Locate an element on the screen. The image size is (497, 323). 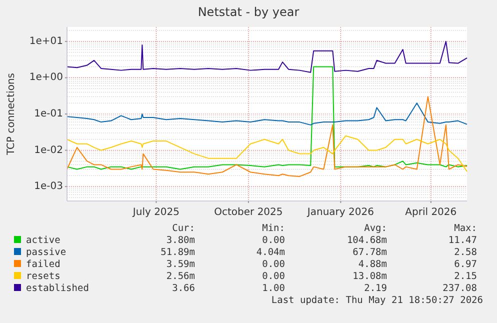
x-tick-label: July 2025 is located at coordinates (156, 212).